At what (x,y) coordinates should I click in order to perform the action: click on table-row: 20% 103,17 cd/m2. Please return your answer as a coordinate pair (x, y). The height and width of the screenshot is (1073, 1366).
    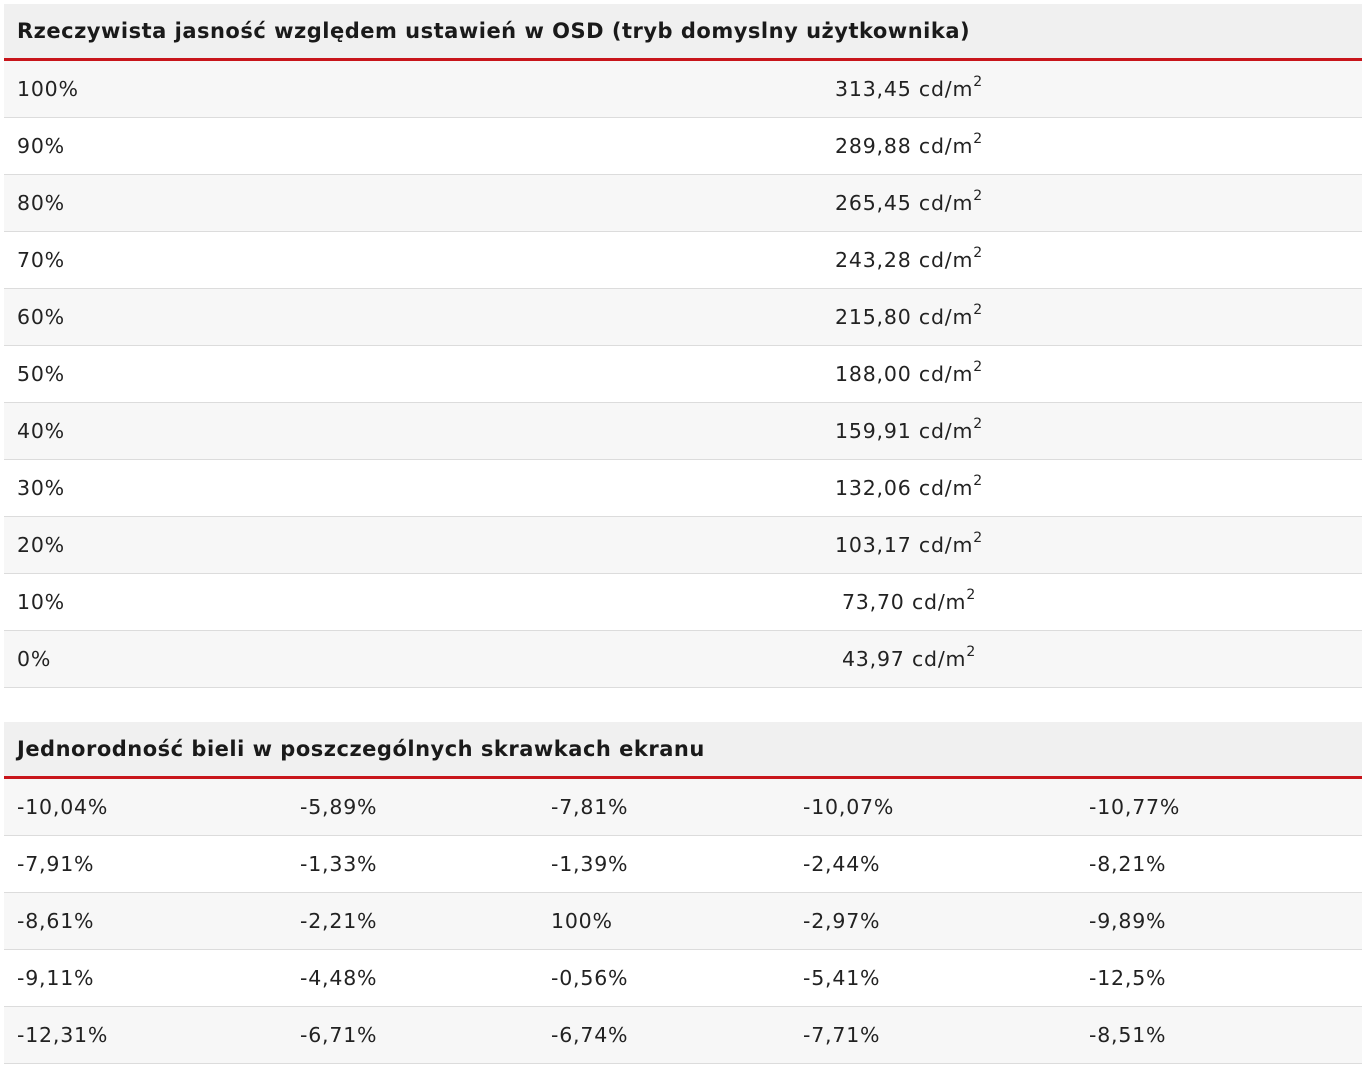
    Looking at the image, I should click on (683, 545).